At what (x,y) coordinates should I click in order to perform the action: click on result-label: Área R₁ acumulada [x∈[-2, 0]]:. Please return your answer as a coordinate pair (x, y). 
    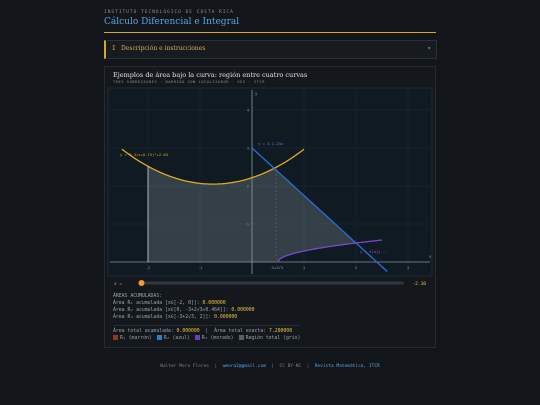
    Looking at the image, I should click on (156, 303).